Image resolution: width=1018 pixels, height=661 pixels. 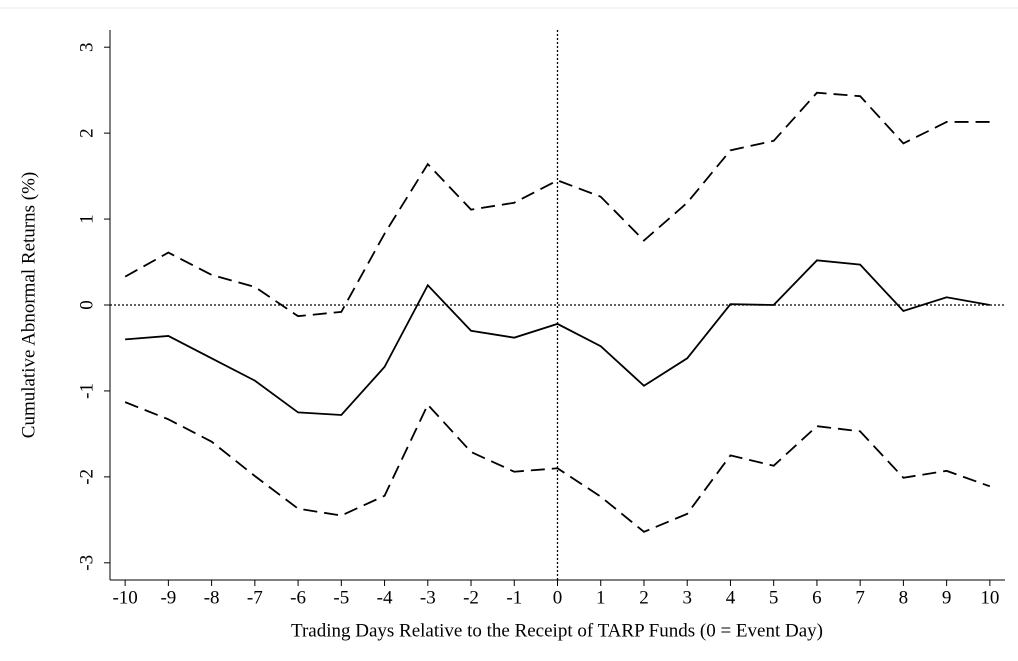 I want to click on y-tick-label: -3, so click(x=86, y=563).